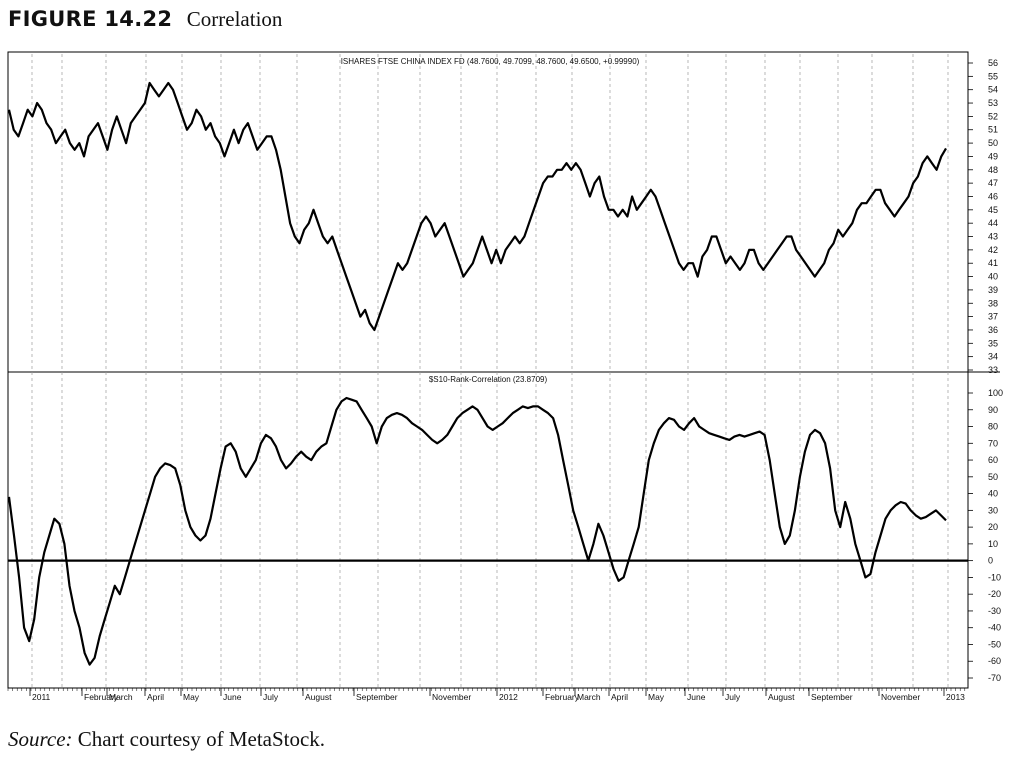 This screenshot has width=1024, height=761. I want to click on x-tick-label: 2013, so click(955, 697).